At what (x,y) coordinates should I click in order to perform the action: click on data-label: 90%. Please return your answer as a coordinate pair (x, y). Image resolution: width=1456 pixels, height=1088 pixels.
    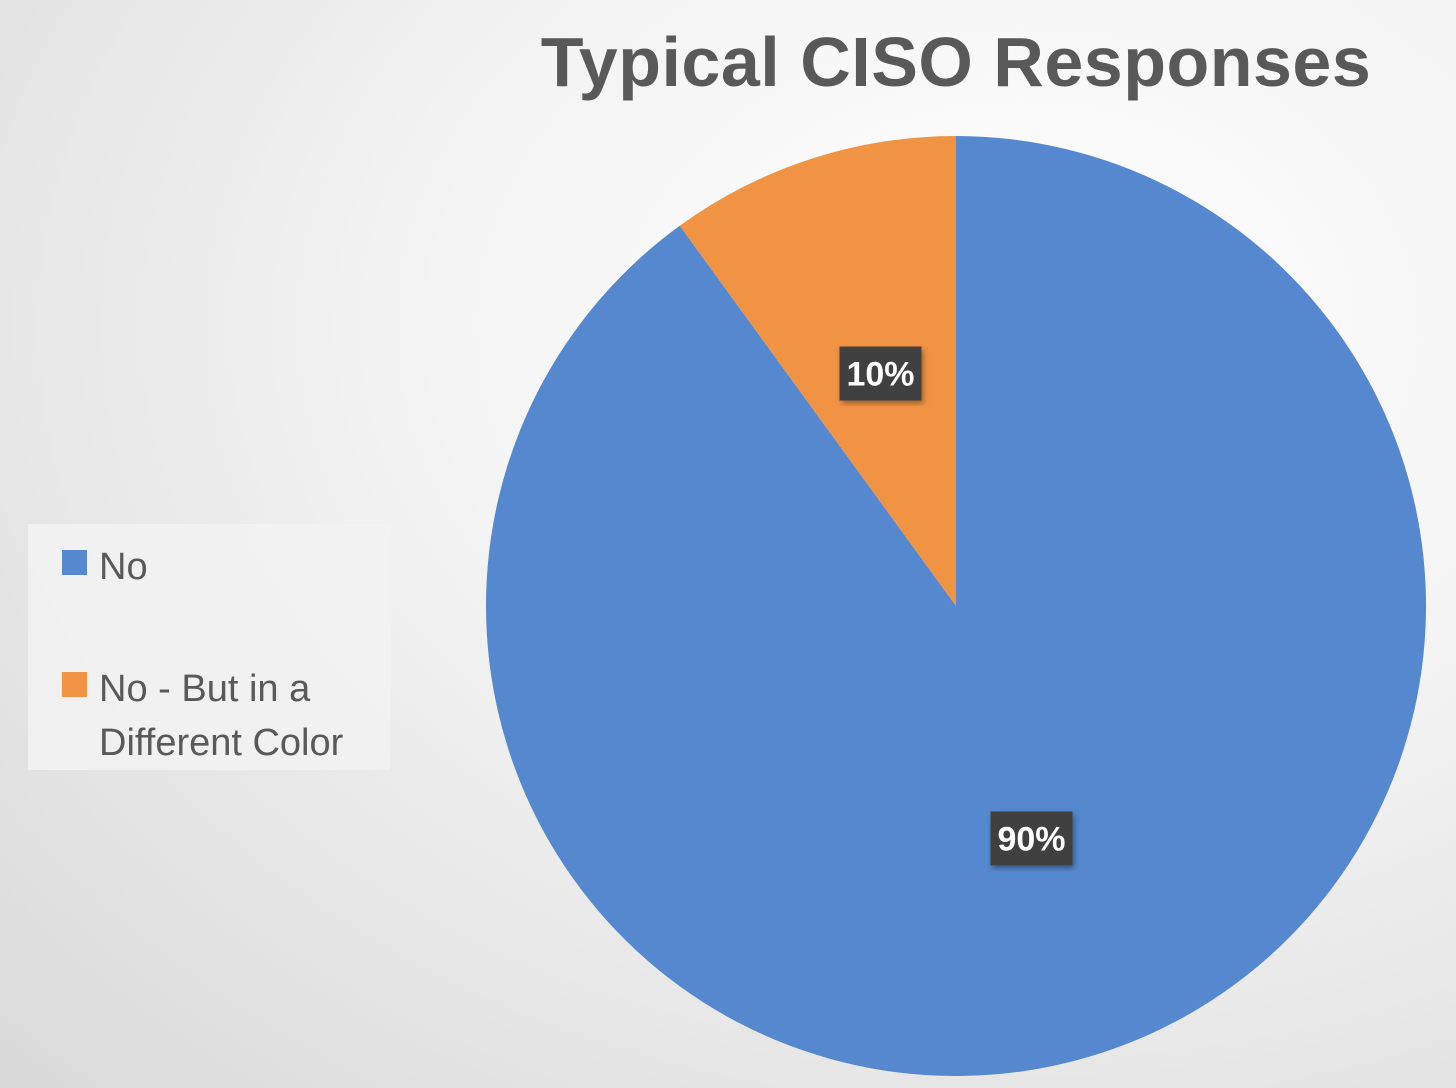
    Looking at the image, I should click on (1031, 839).